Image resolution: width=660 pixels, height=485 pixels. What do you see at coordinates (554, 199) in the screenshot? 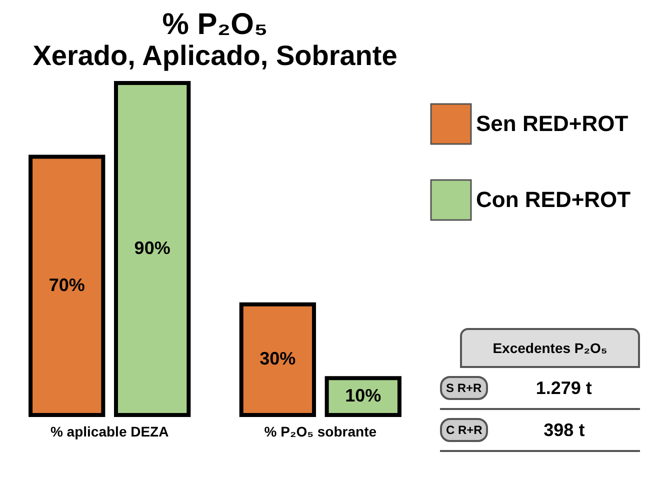
I see `legend-label: Con RED+ROT` at bounding box center [554, 199].